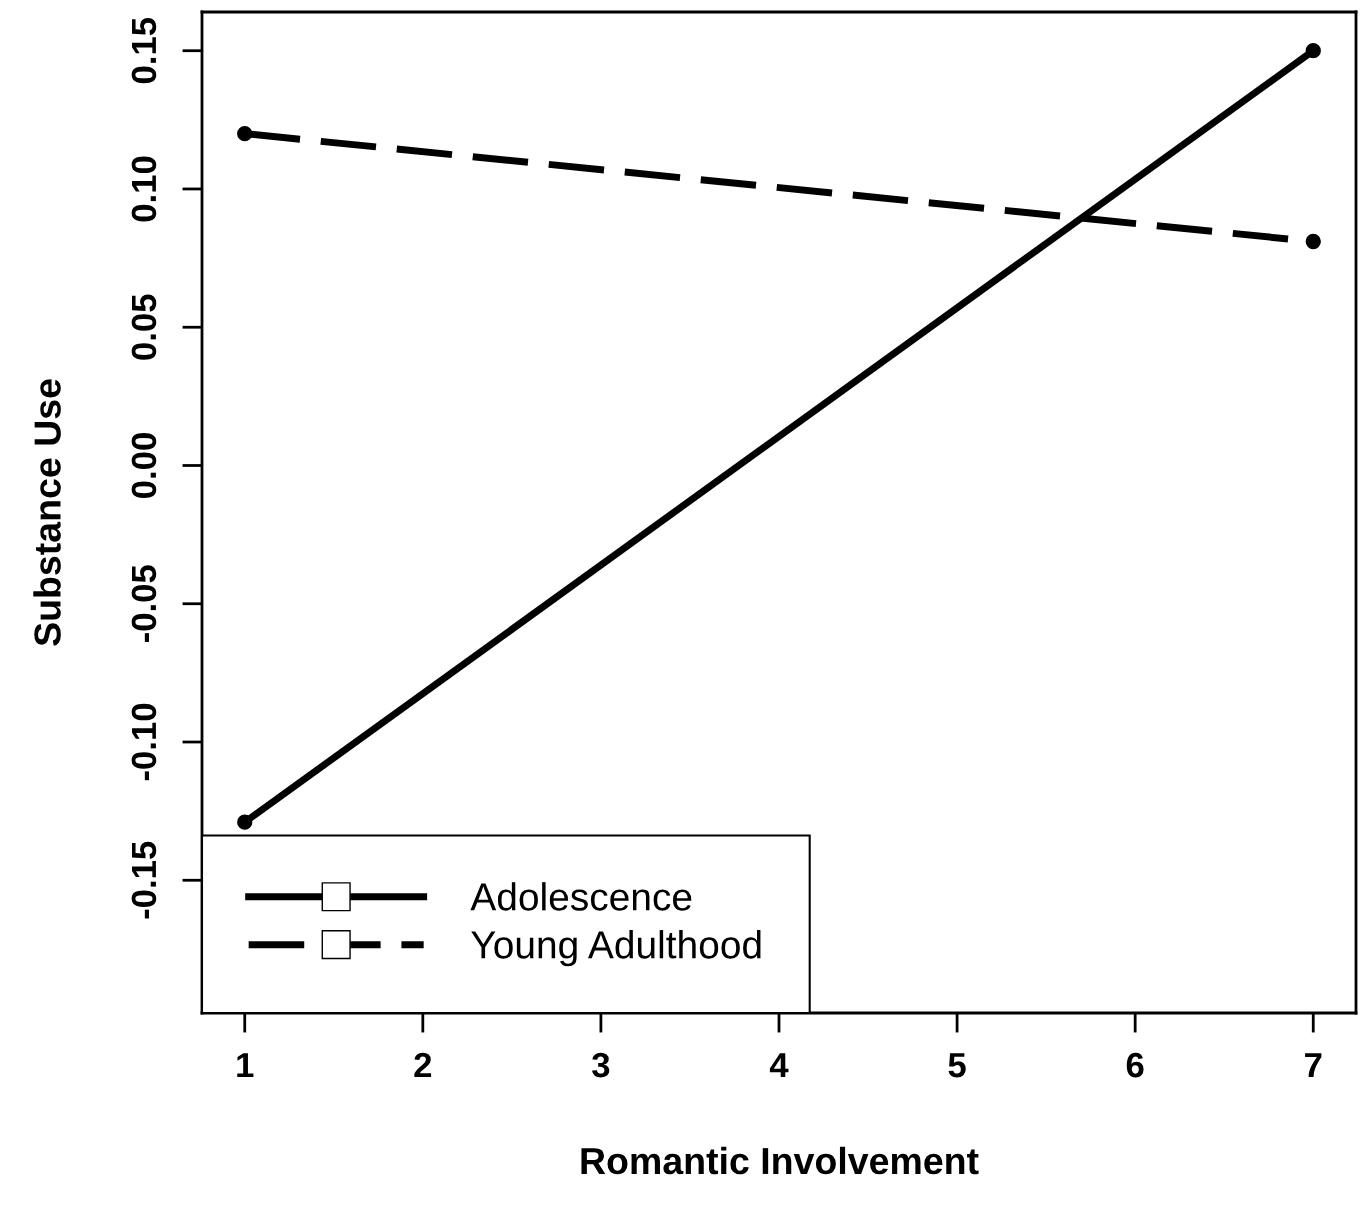 The height and width of the screenshot is (1215, 1363). I want to click on y-axis-title: Substance Use, so click(47, 512).